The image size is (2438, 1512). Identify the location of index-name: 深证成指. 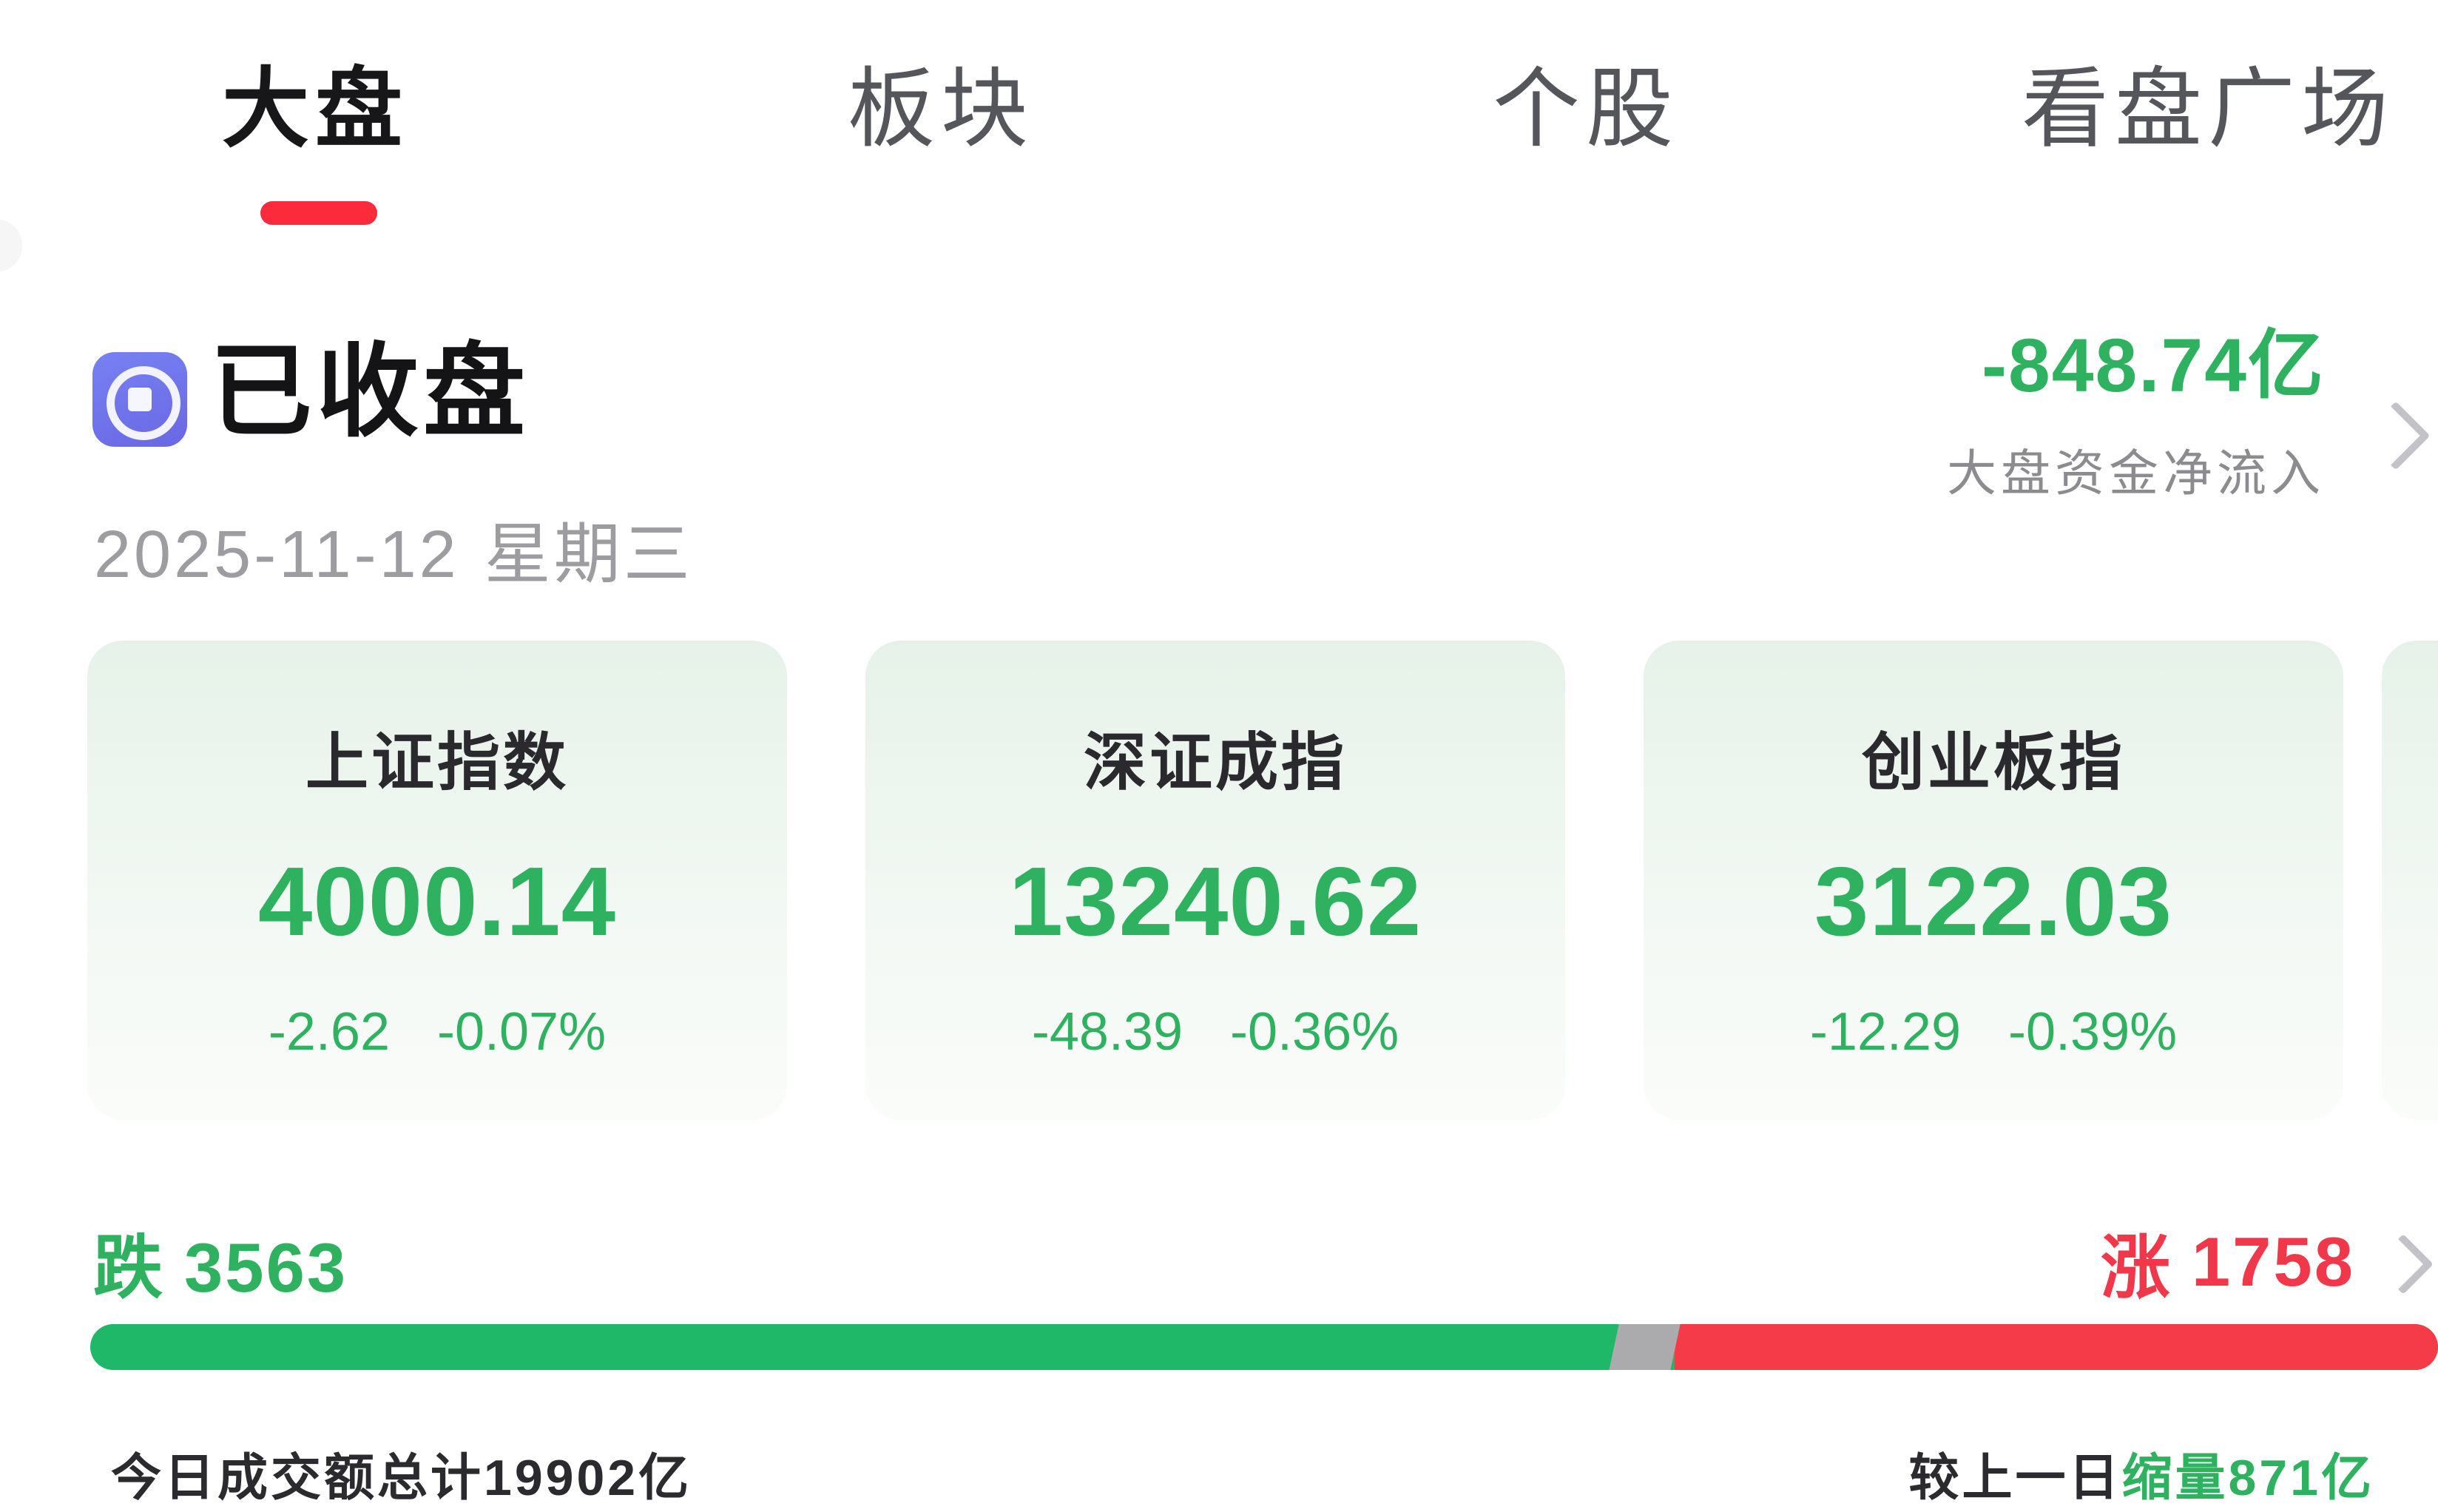
(1215, 763).